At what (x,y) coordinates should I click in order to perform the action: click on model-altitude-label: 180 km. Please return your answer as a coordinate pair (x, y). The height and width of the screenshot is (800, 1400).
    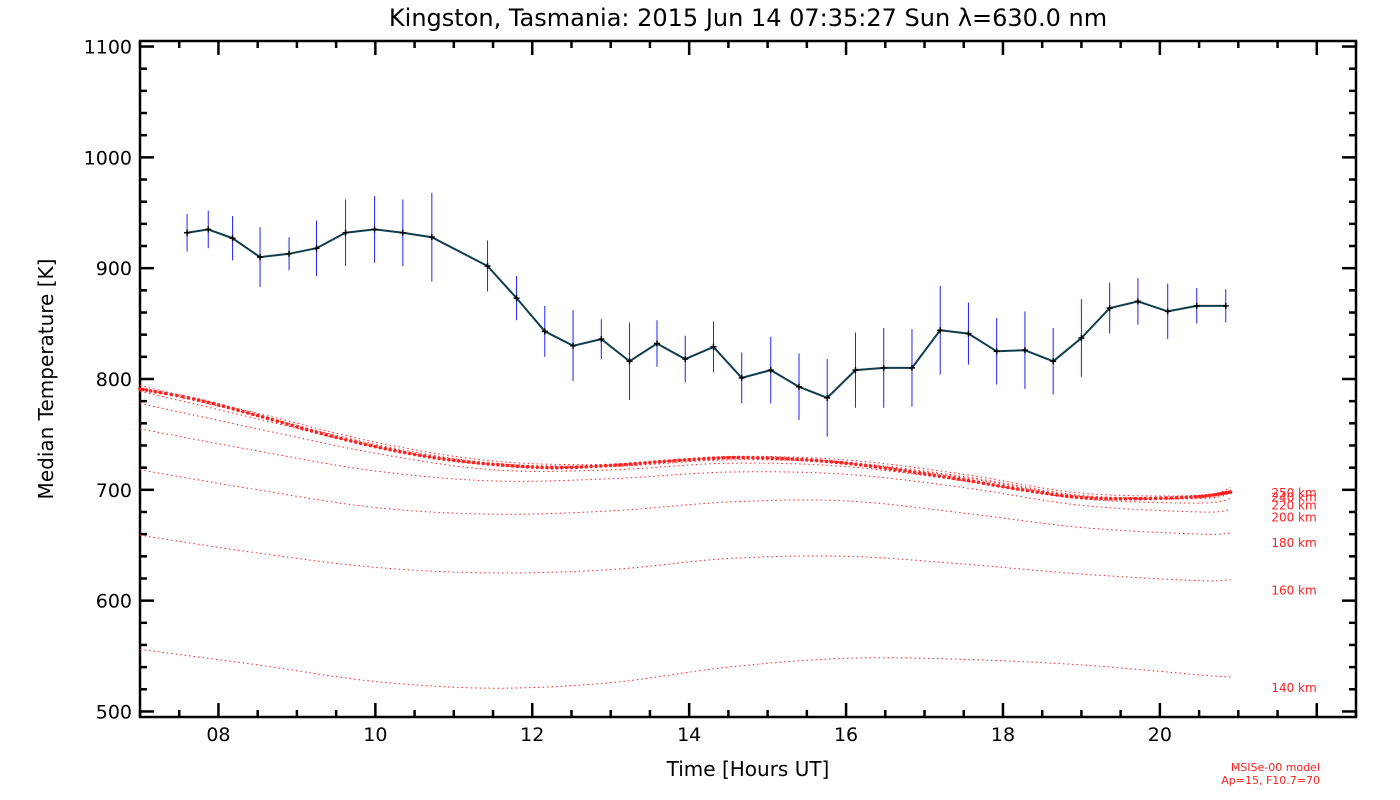
    Looking at the image, I should click on (1293, 543).